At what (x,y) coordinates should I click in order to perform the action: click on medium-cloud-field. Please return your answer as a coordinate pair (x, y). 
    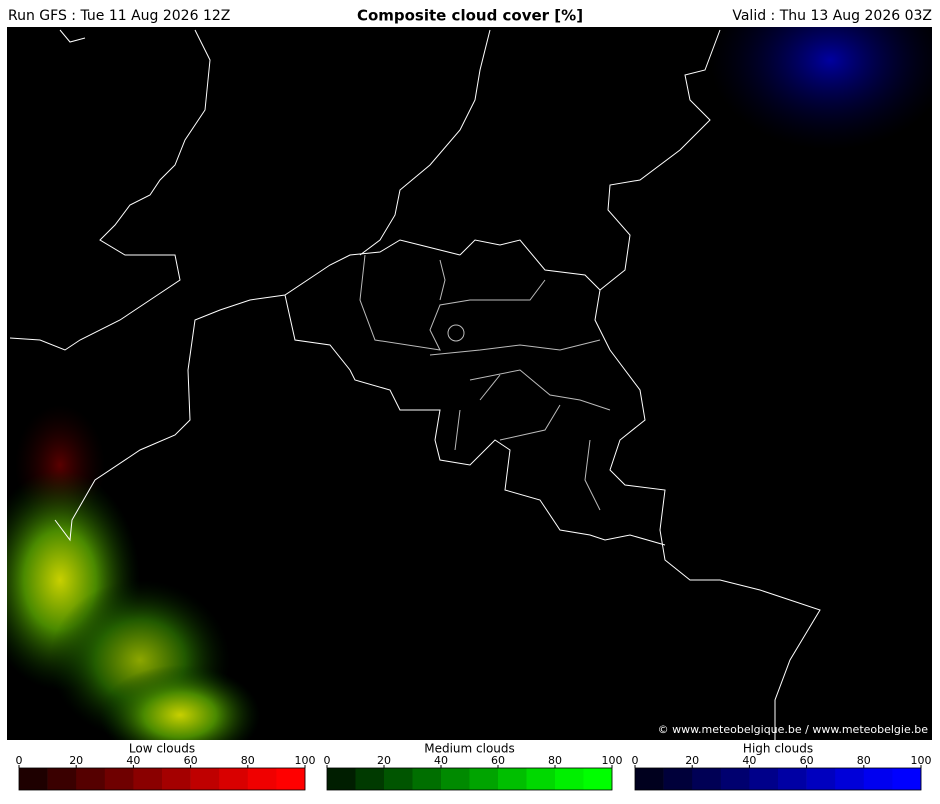
    Looking at the image, I should click on (180, 702).